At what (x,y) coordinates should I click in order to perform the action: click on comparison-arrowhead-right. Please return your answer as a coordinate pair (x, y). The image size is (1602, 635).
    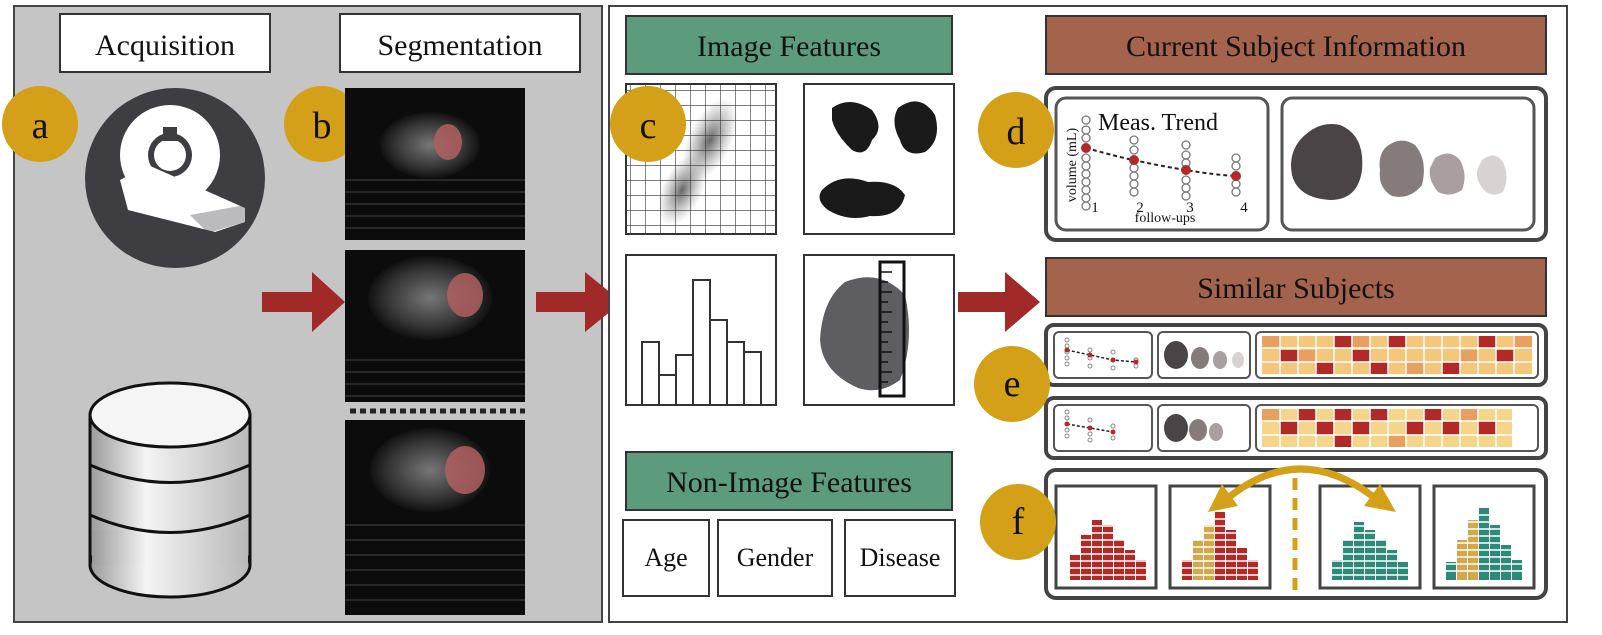
    Looking at the image, I should click on (1380, 498).